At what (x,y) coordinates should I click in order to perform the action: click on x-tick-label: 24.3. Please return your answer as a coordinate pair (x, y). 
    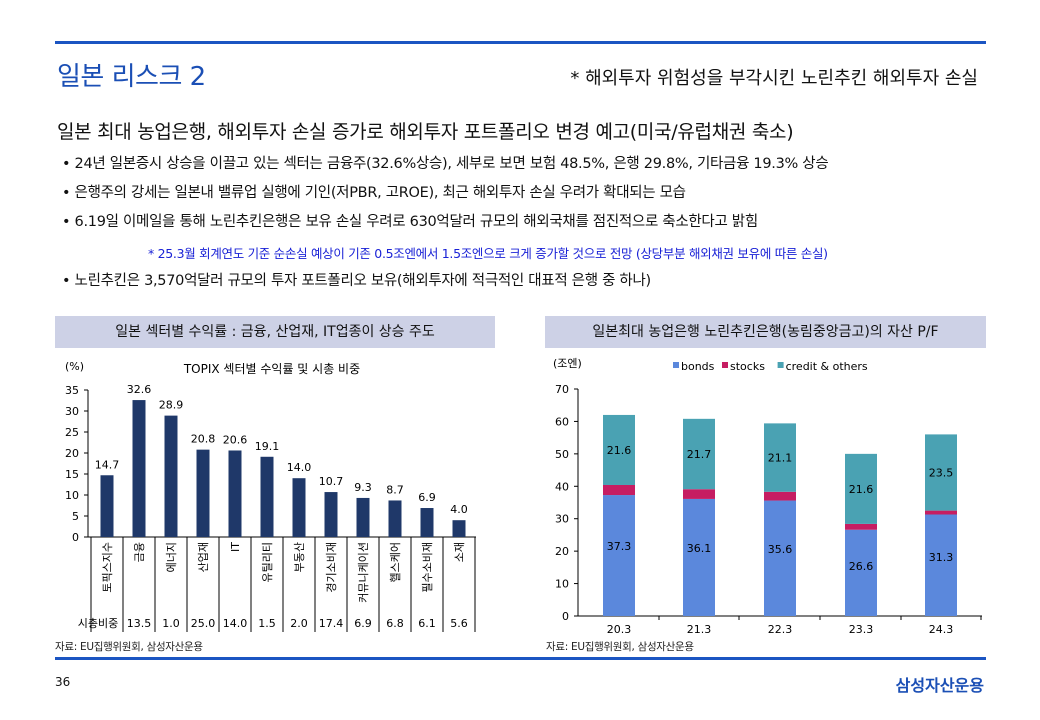
    Looking at the image, I should click on (941, 629).